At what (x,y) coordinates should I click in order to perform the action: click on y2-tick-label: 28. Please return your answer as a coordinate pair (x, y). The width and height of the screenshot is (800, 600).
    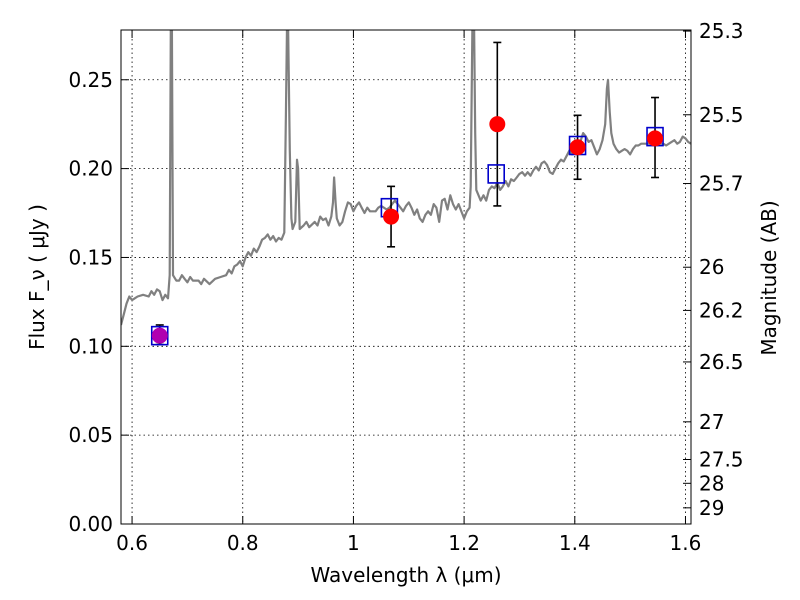
    Looking at the image, I should click on (711, 483).